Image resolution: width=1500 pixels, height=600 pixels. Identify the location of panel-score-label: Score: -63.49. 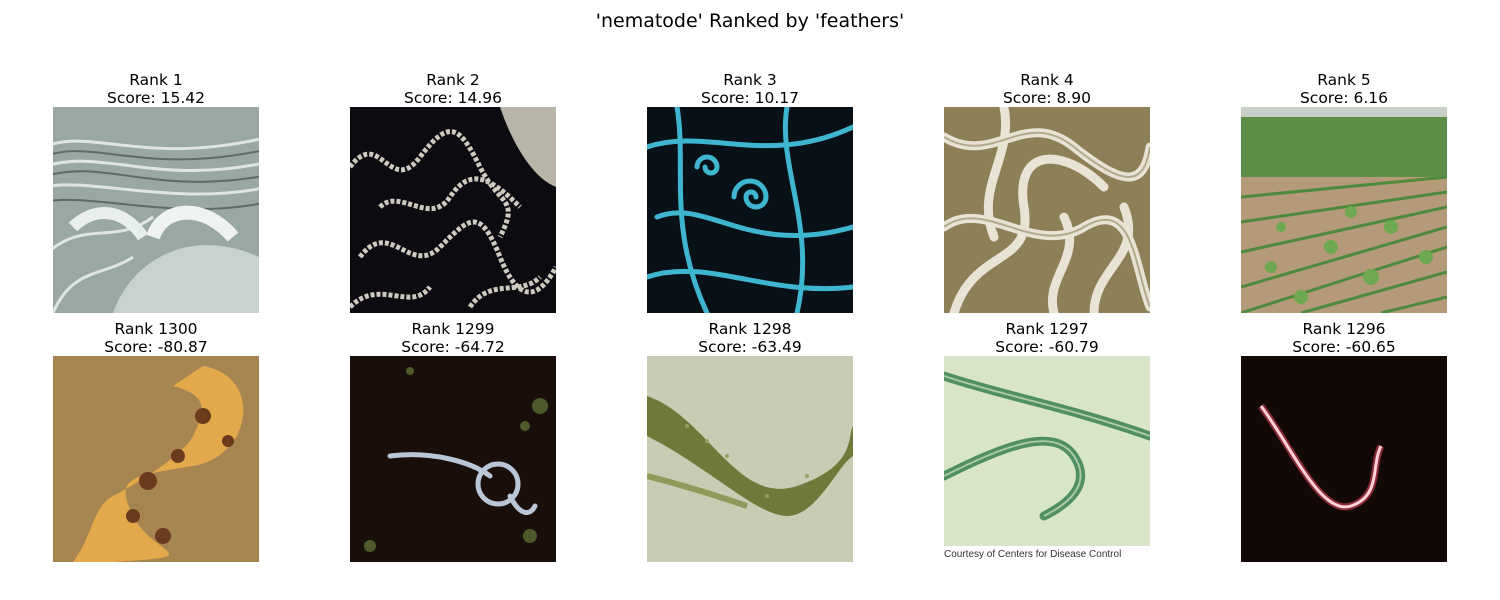
(750, 347).